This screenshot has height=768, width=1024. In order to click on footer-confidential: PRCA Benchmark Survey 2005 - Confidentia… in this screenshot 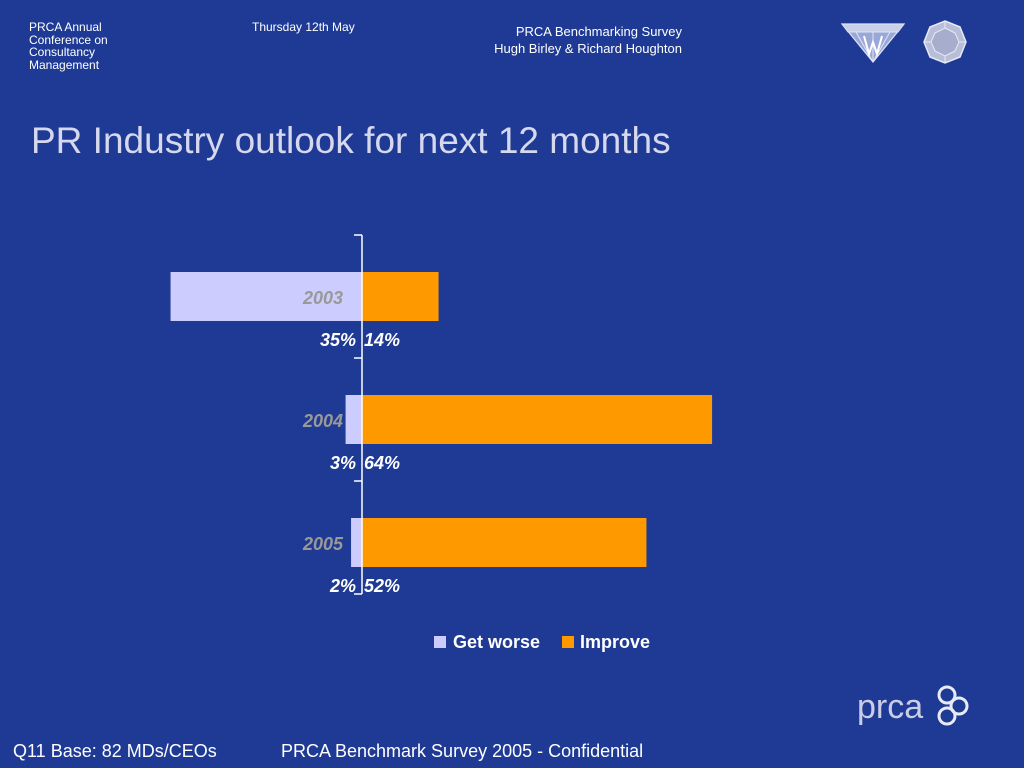, I will do `click(462, 751)`.